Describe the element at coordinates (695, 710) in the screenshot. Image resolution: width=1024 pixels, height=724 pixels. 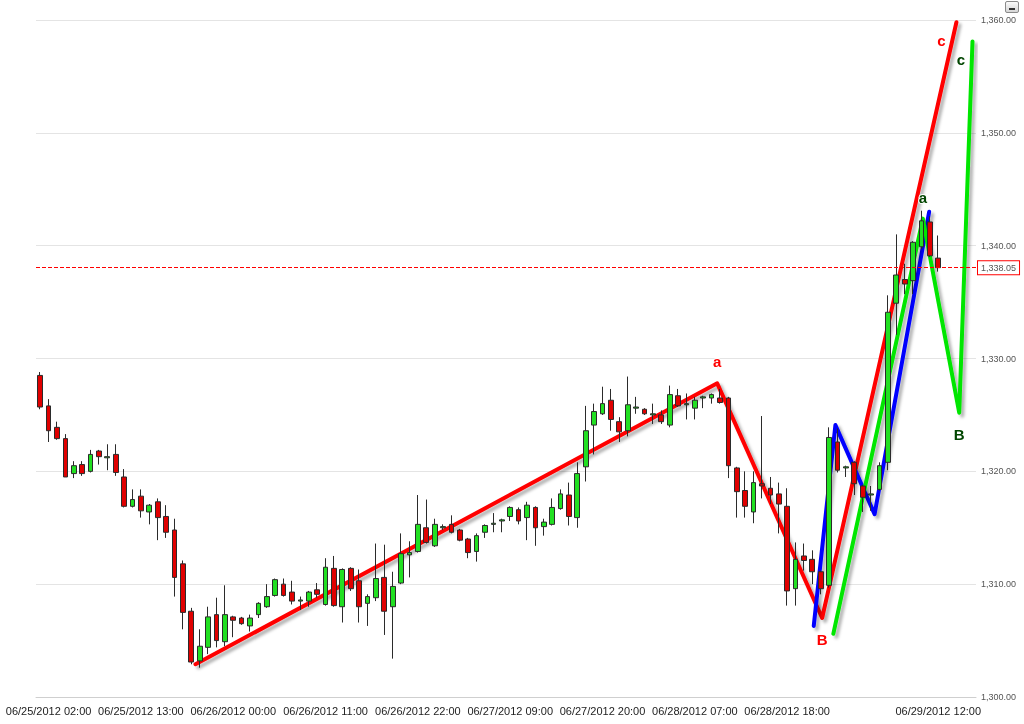
I see `x-tick-label: 06/28/2012 07:00` at that location.